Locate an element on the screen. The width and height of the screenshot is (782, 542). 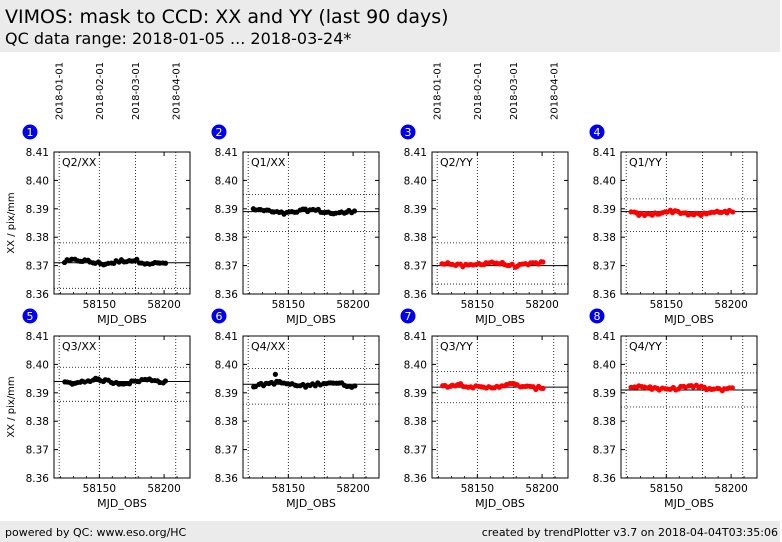
panel-badge-number: 2 is located at coordinates (219, 132).